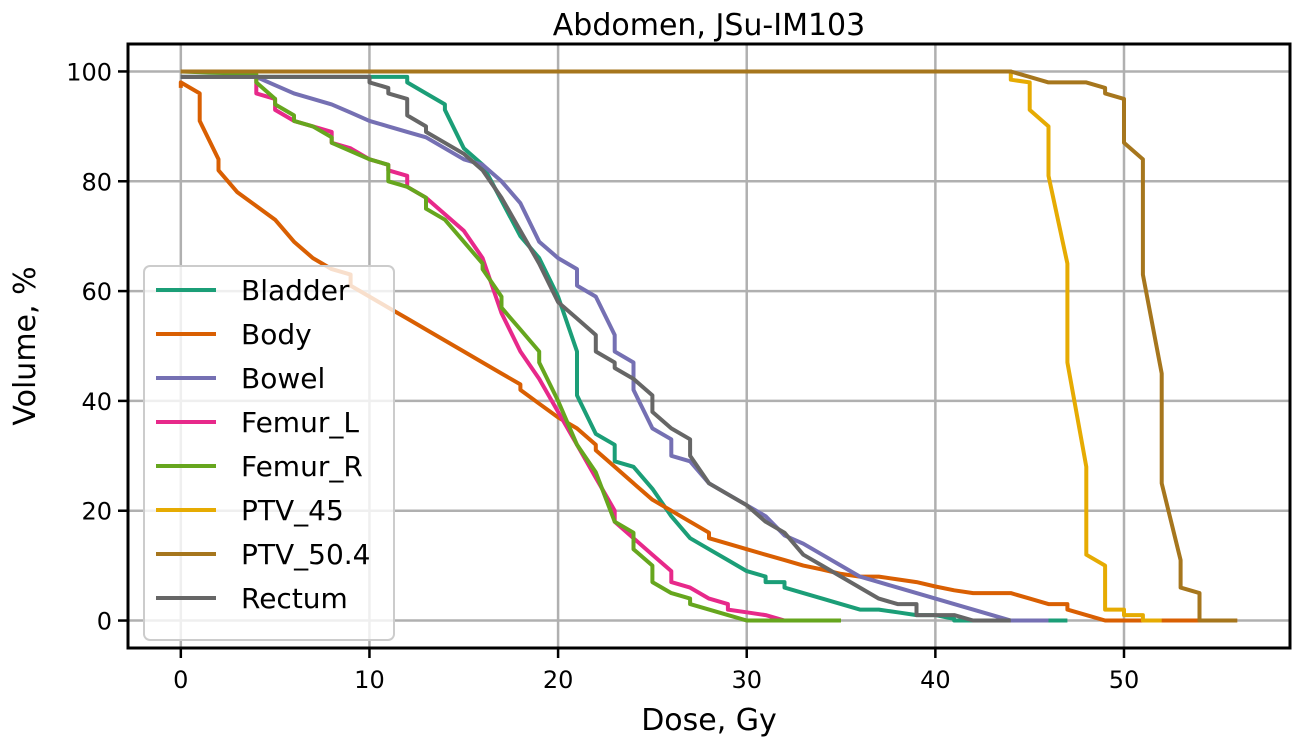 This screenshot has width=1300, height=747. I want to click on chart-title: Abdomen, JSu-IM103, so click(709, 25).